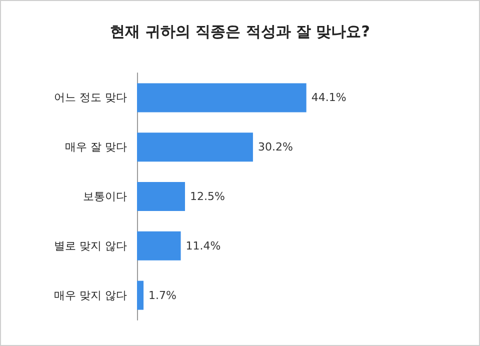 This screenshot has width=480, height=346. I want to click on data-label: 12.5%, so click(207, 196).